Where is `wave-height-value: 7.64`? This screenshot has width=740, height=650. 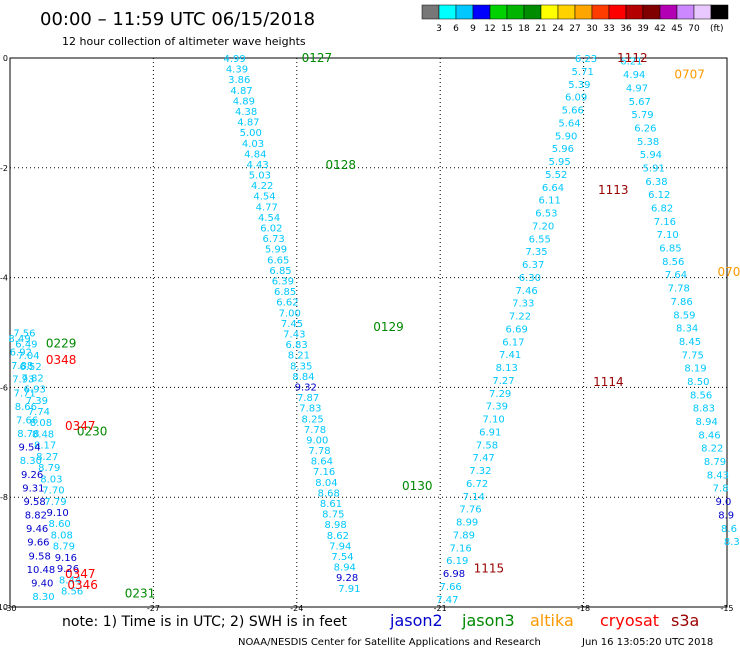 wave-height-value: 7.64 is located at coordinates (676, 275).